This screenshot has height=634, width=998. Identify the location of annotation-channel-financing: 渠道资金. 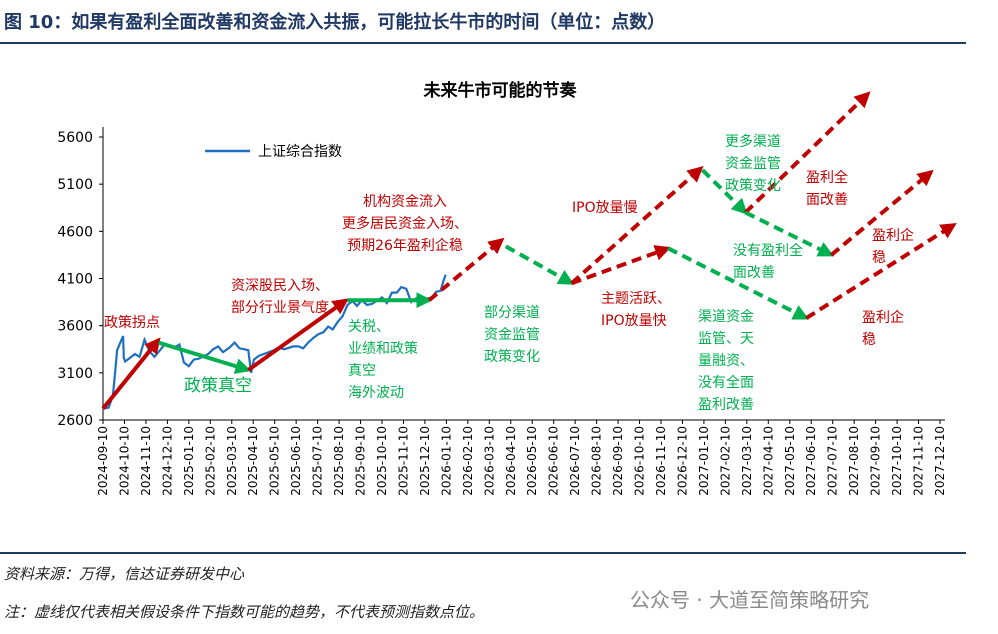
(726, 317).